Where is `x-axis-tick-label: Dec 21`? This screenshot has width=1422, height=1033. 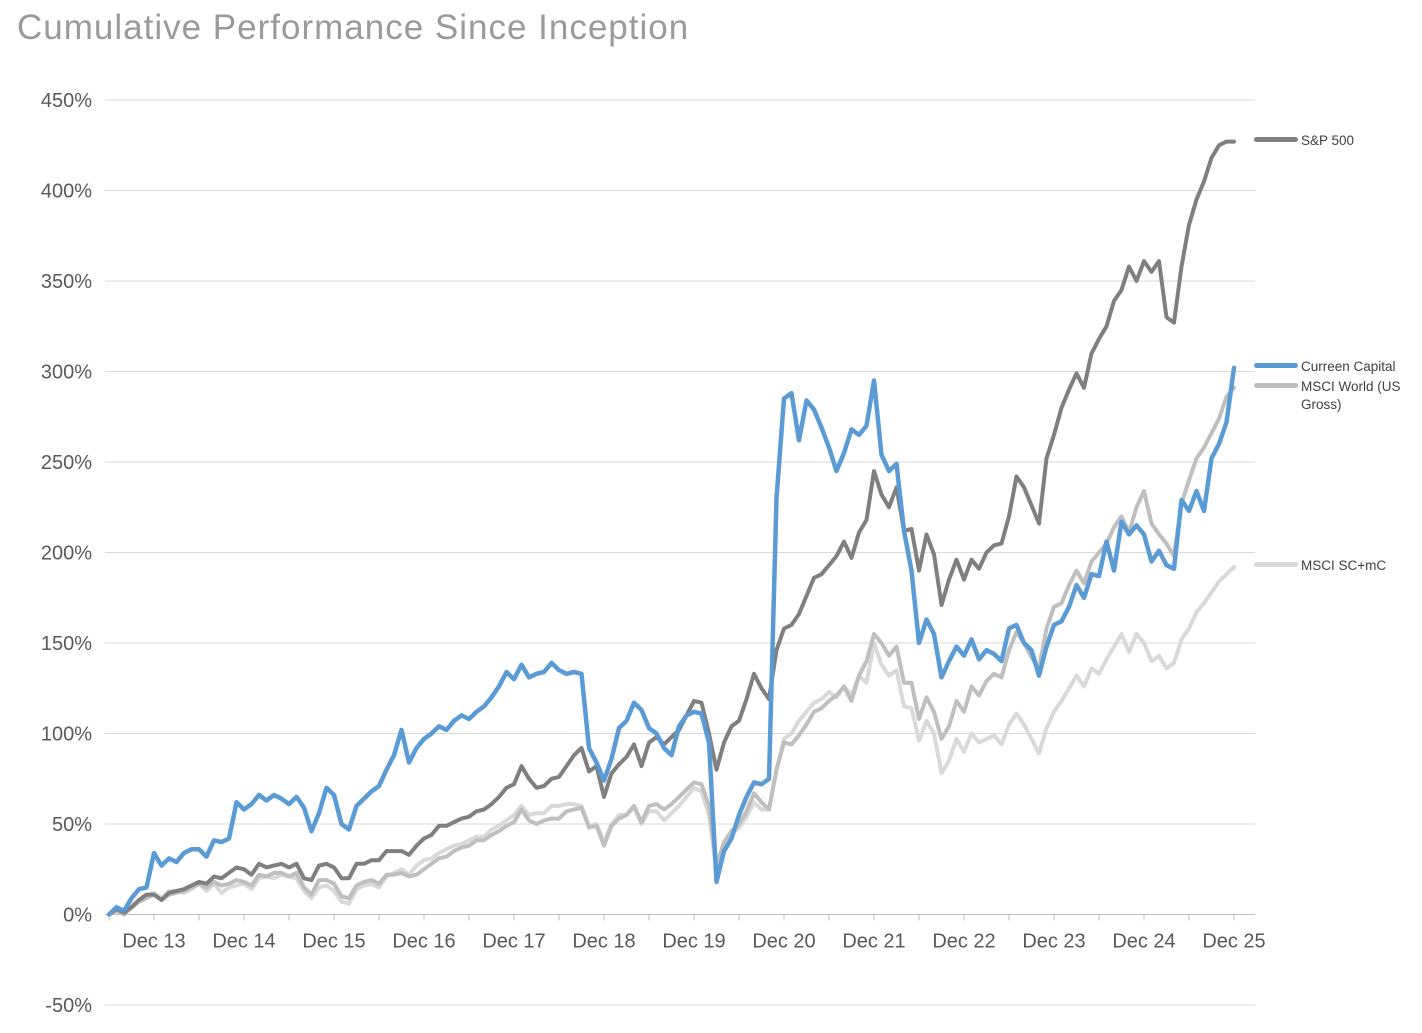 x-axis-tick-label: Dec 21 is located at coordinates (873, 942).